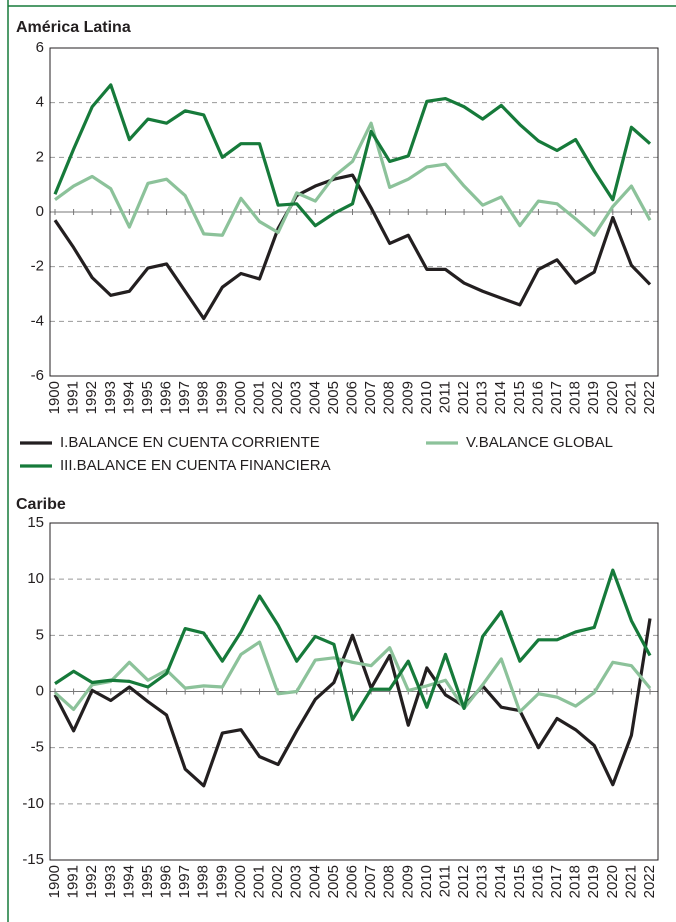 This screenshot has height=922, width=676. Describe the element at coordinates (35, 578) in the screenshot. I see `y-tick-label: 10` at that location.